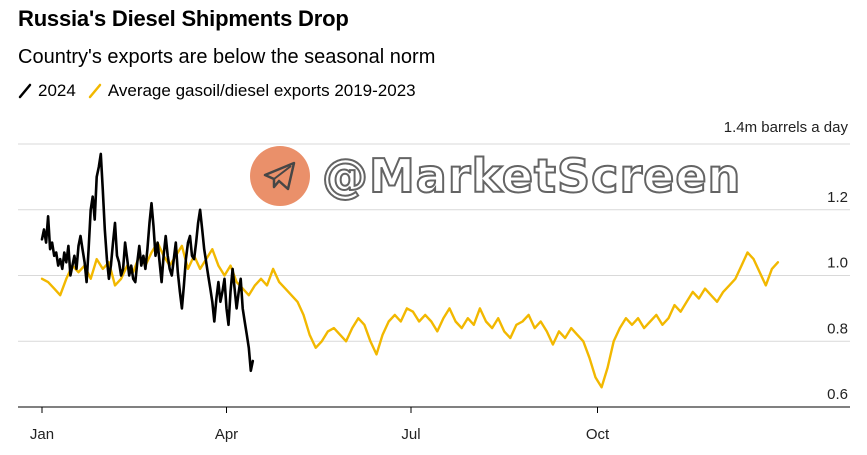 Image resolution: width=867 pixels, height=455 pixels. I want to click on chart-title: Russia's Diesel Shipments Drop, so click(183, 18).